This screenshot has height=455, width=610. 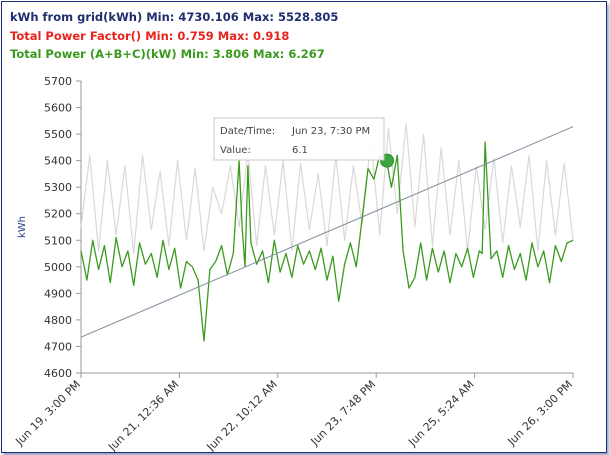 I want to click on tooltip-value: 6.1, so click(x=300, y=150).